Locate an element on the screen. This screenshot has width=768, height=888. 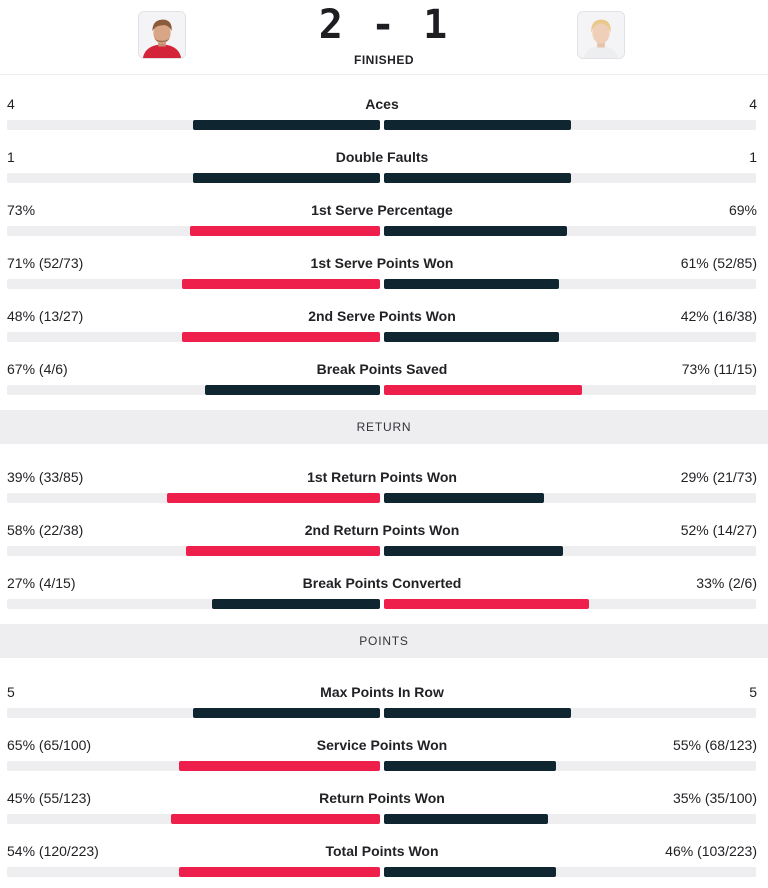
stat-label: Break Points Saved is located at coordinates (382, 369).